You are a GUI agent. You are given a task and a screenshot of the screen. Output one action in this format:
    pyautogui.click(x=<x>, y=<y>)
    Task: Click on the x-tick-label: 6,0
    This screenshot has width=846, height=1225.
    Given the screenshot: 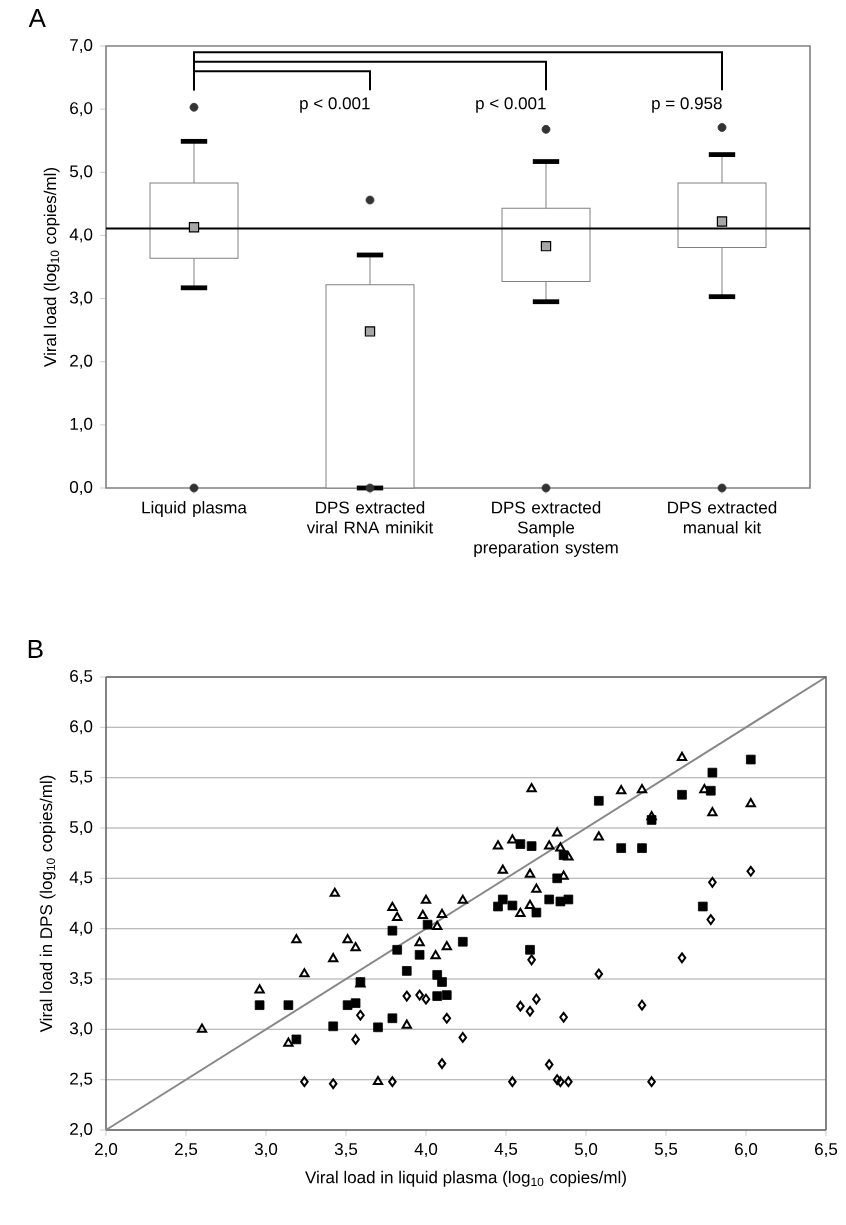 What is the action you would take?
    pyautogui.click(x=746, y=1150)
    